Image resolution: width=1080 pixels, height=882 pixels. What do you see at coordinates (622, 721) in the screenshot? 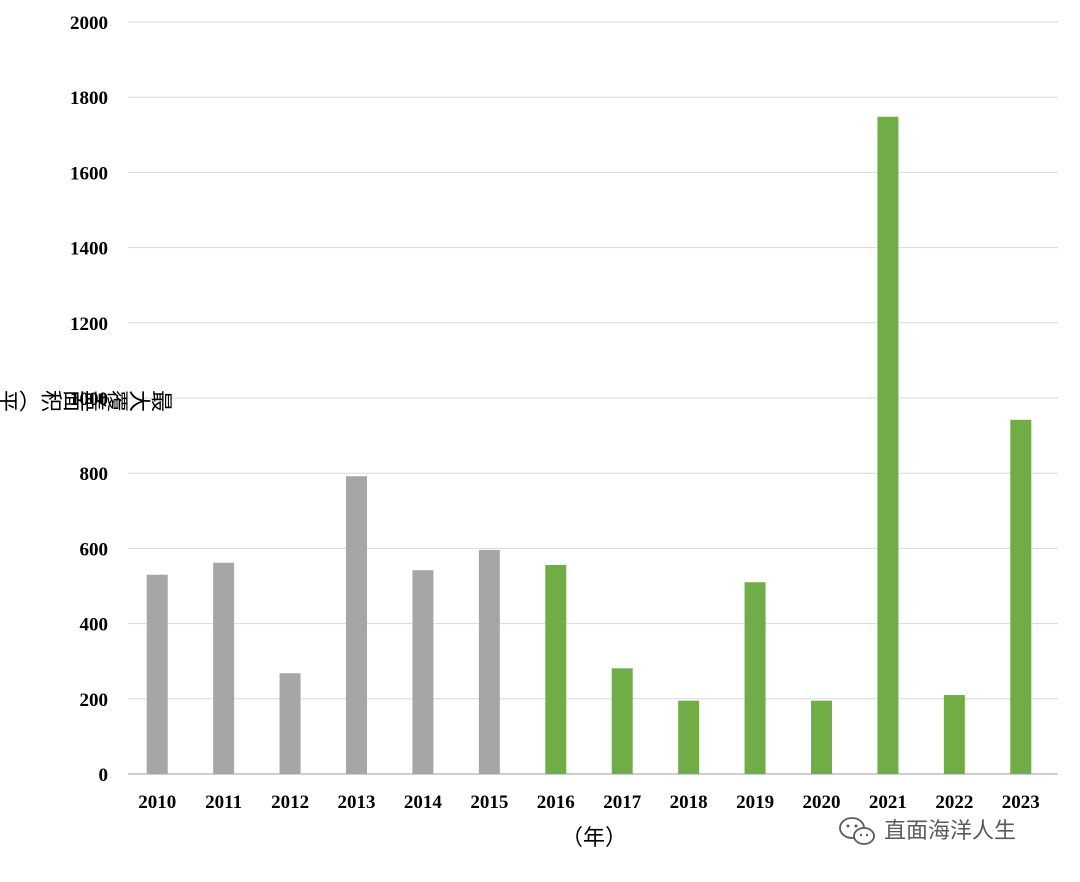
I see `bar-2017` at bounding box center [622, 721].